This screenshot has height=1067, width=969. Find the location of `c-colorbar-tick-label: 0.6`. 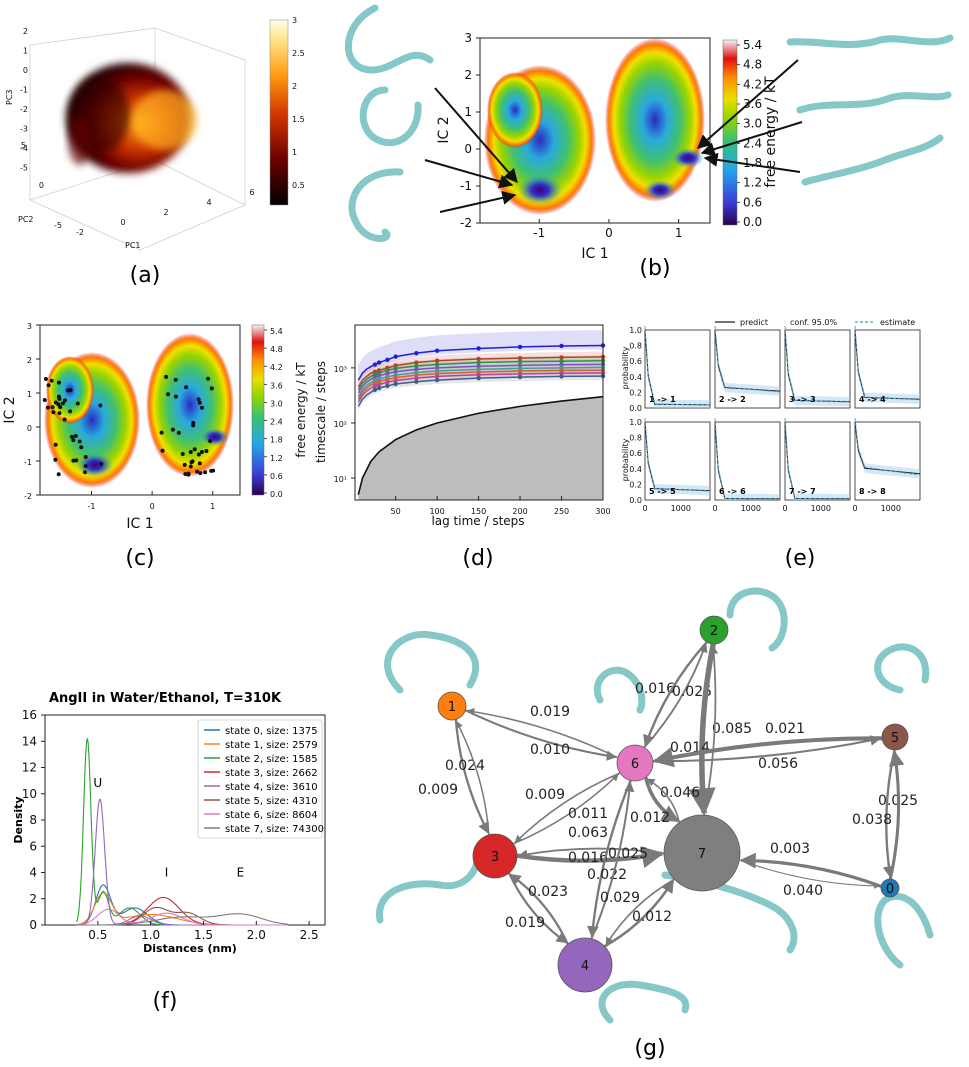

c-colorbar-tick-label: 0.6 is located at coordinates (276, 476).